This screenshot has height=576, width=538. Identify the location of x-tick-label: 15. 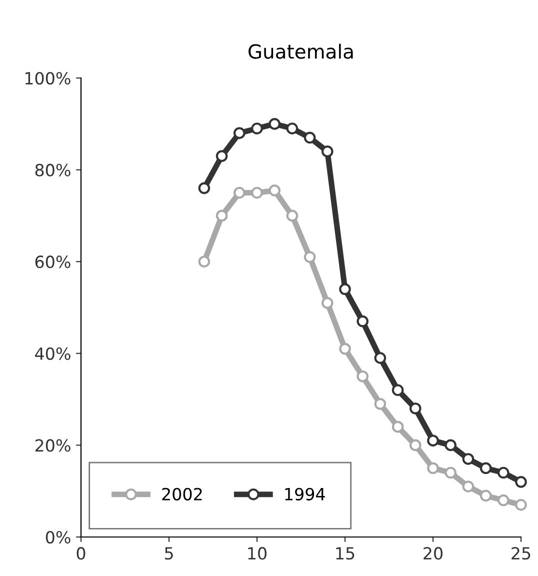
(345, 553).